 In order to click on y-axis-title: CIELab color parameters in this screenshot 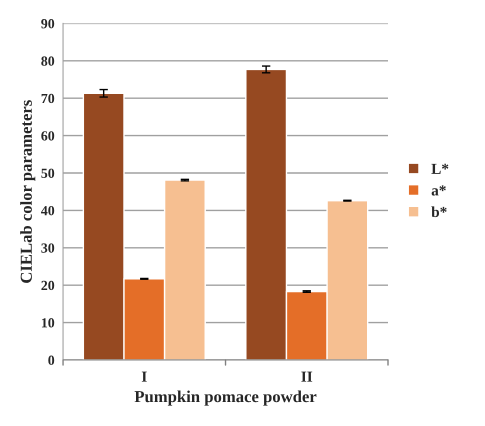, I will do `click(28, 191)`.